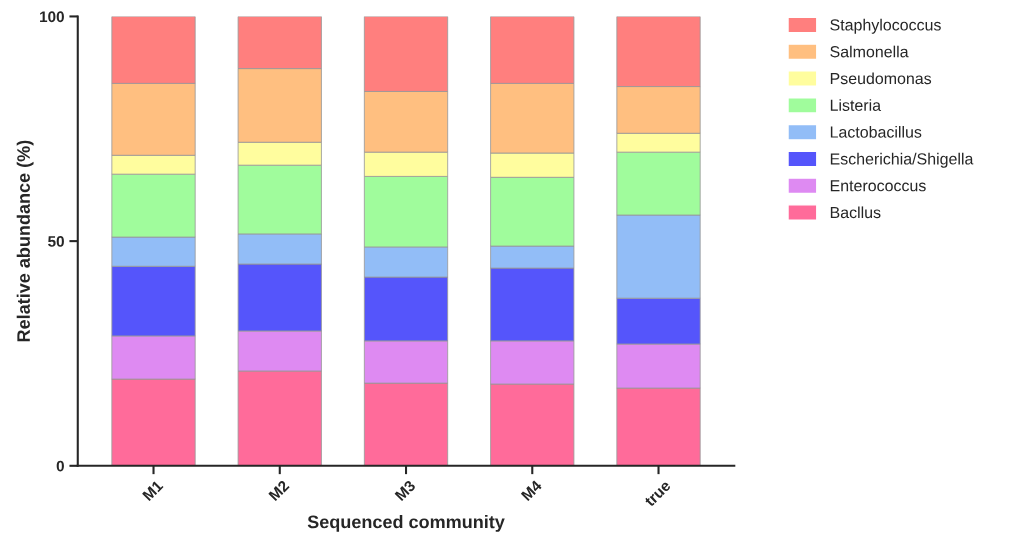  I want to click on x-tick-label: M1, so click(153, 490).